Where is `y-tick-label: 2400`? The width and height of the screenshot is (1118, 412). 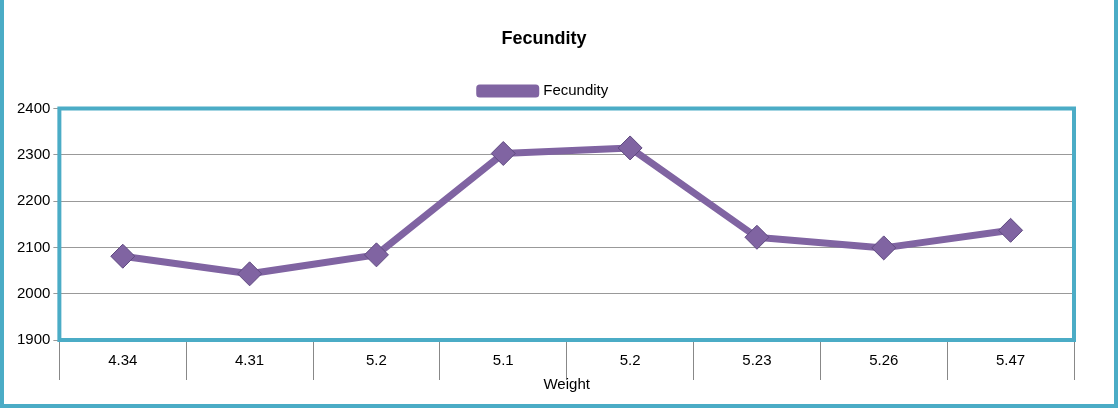 y-tick-label: 2400 is located at coordinates (33, 107).